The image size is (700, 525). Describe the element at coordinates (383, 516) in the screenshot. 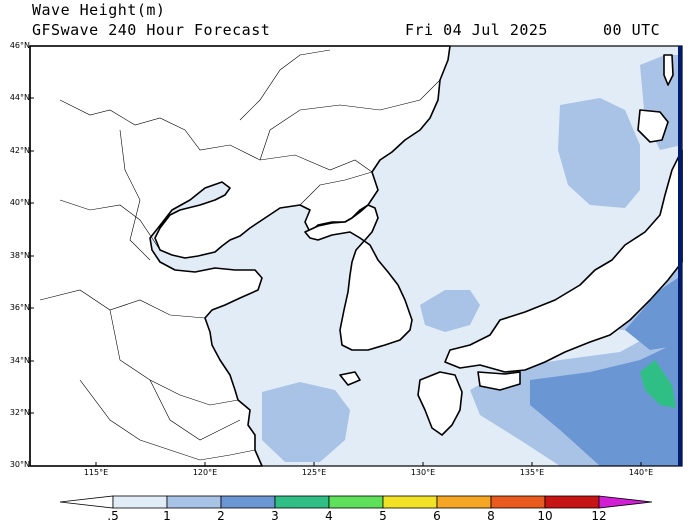

I see `colorbar-label: 5` at that location.